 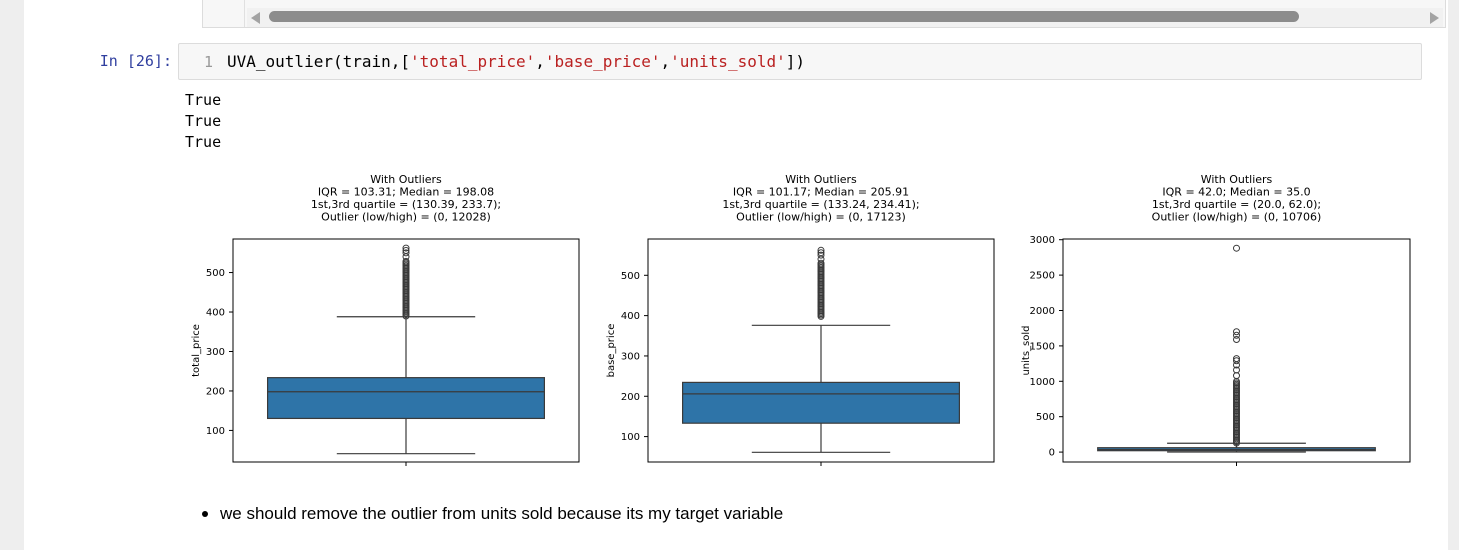 What do you see at coordinates (208, 62) in the screenshot?
I see `line-number: 1` at bounding box center [208, 62].